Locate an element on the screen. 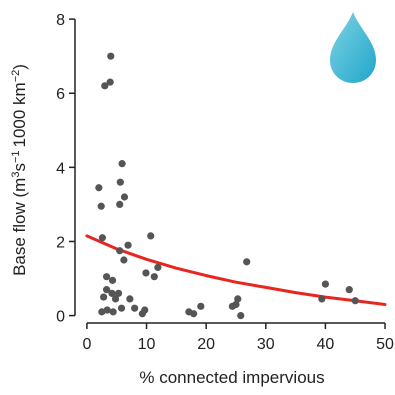  fit-curve-line is located at coordinates (236, 270).